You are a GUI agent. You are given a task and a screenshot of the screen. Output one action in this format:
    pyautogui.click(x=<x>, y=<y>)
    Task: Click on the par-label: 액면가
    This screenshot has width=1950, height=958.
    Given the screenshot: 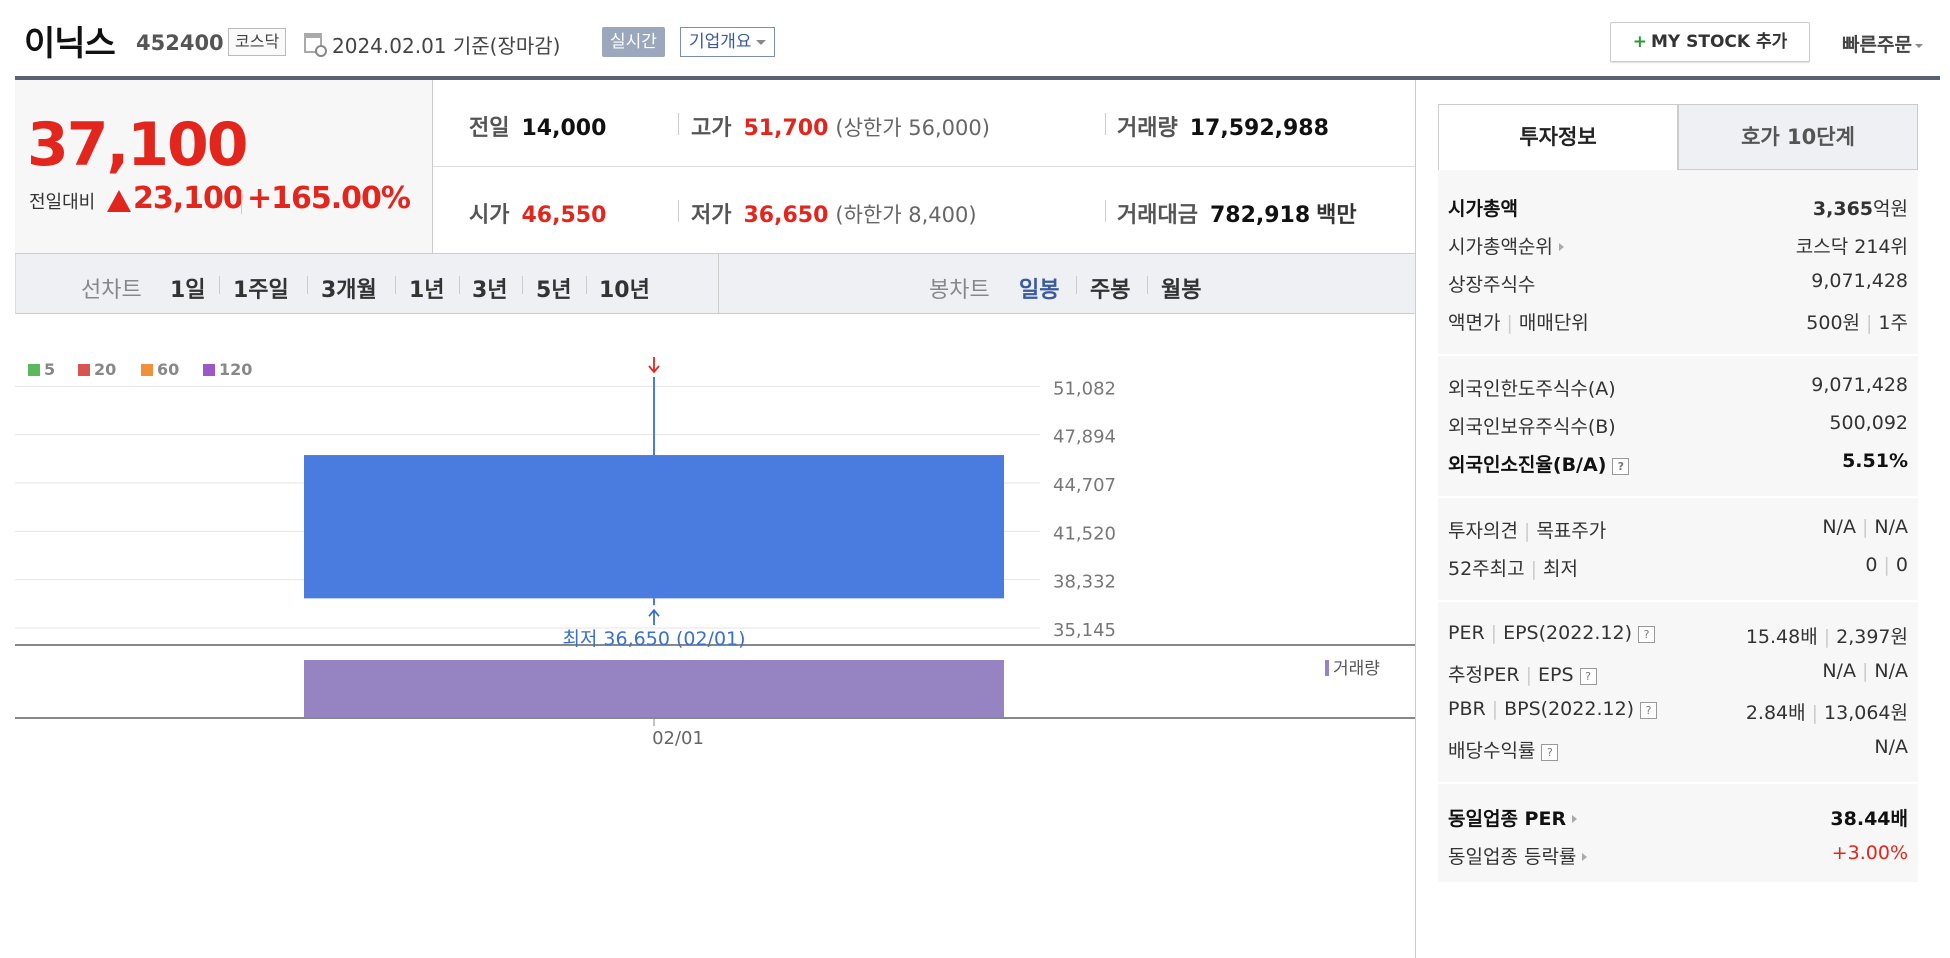 What is the action you would take?
    pyautogui.click(x=1474, y=323)
    